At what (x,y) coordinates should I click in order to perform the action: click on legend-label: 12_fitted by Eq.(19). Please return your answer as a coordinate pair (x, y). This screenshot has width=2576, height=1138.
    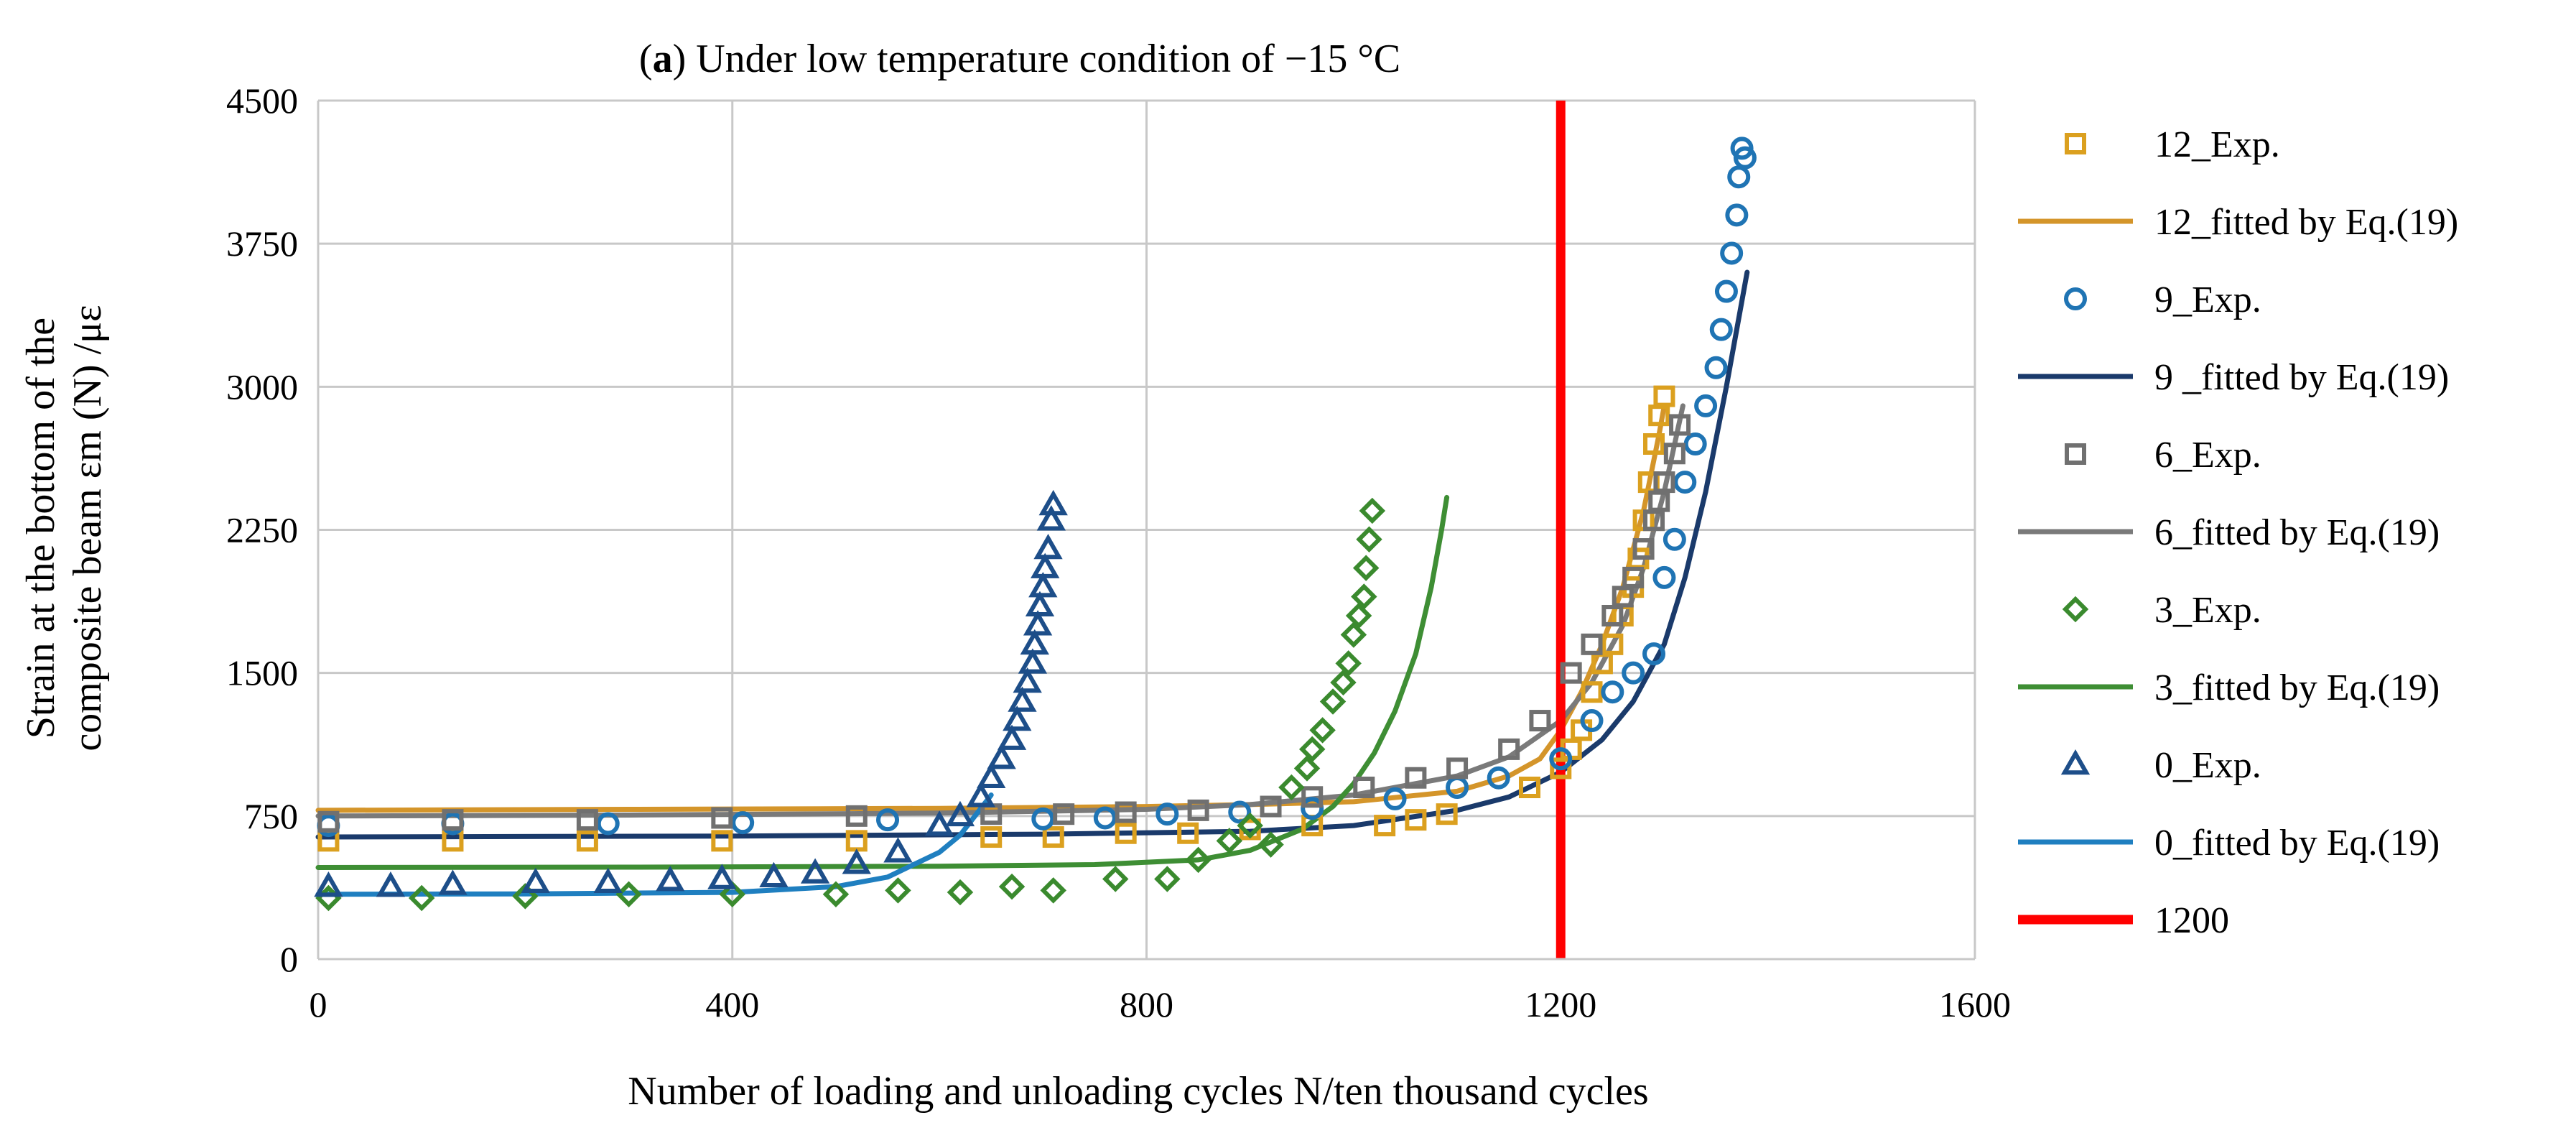
    Looking at the image, I should click on (2306, 222).